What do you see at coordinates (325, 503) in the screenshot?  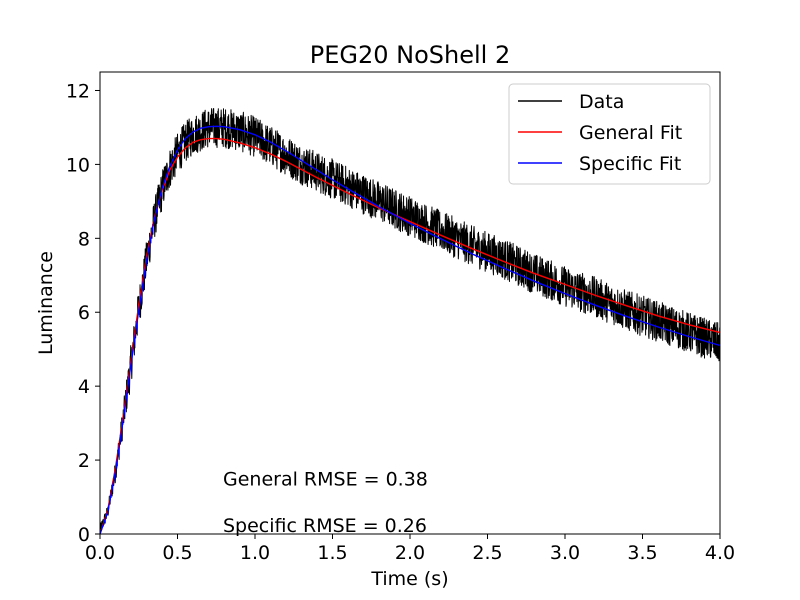 I see `annotations: General RMSE = 0.38 Specific RMSE = 0.26` at bounding box center [325, 503].